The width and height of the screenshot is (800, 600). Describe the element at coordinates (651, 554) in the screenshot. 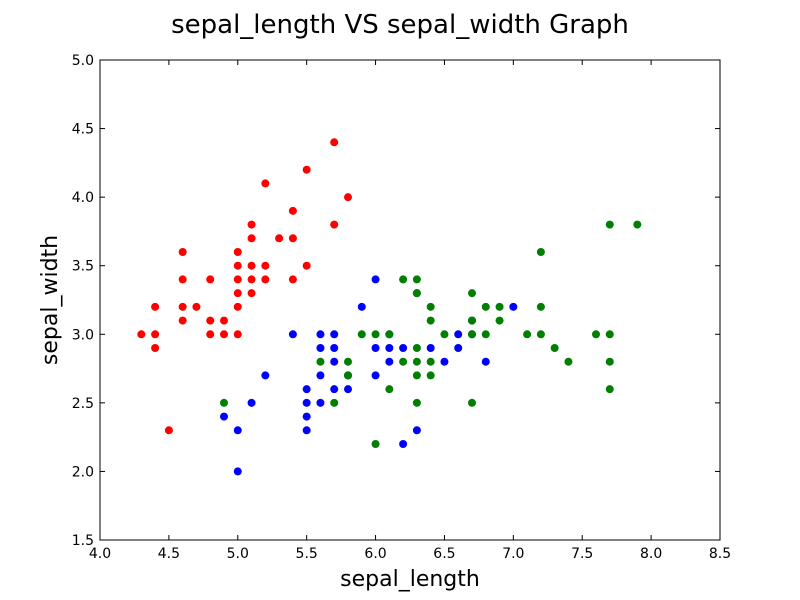

I see `x-tick-label: 8.0` at that location.